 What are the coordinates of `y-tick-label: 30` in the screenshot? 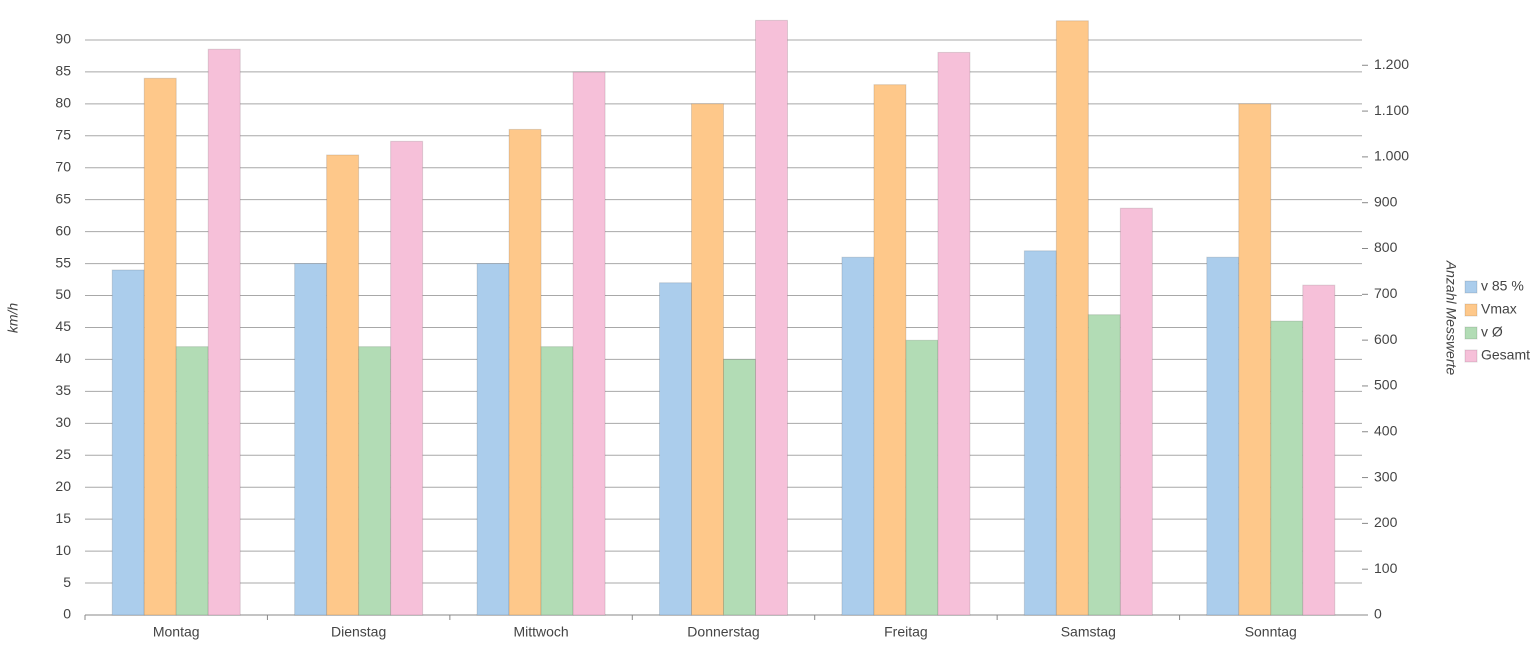 It's located at (63, 422).